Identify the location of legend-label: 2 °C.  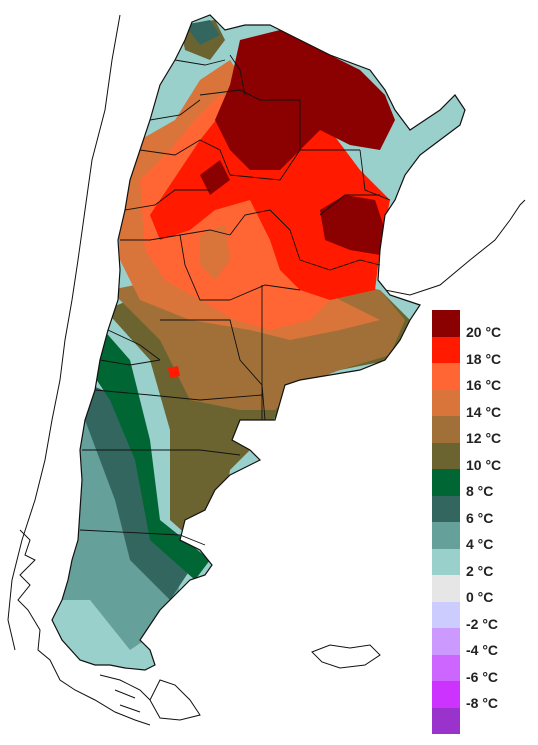
(480, 570).